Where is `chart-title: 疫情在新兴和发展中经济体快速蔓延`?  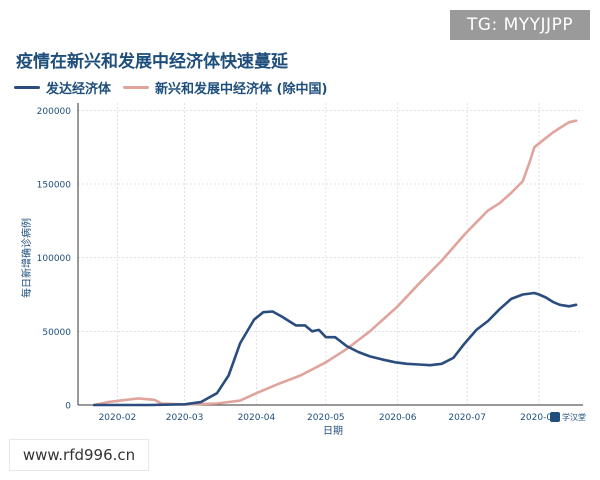
chart-title: 疫情在新兴和发展中经济体快速蔓延 is located at coordinates (152, 62).